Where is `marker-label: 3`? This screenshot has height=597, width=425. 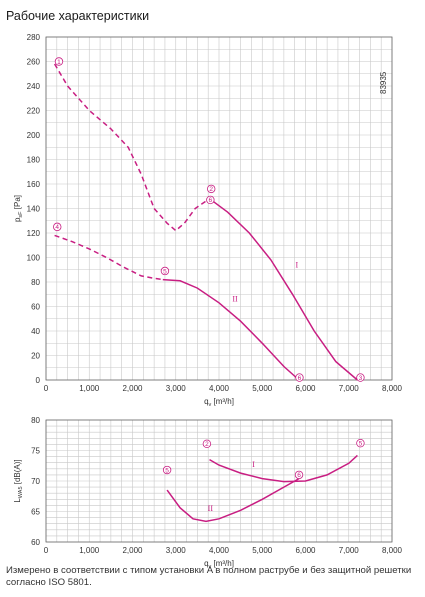
marker-label: 3 is located at coordinates (361, 378).